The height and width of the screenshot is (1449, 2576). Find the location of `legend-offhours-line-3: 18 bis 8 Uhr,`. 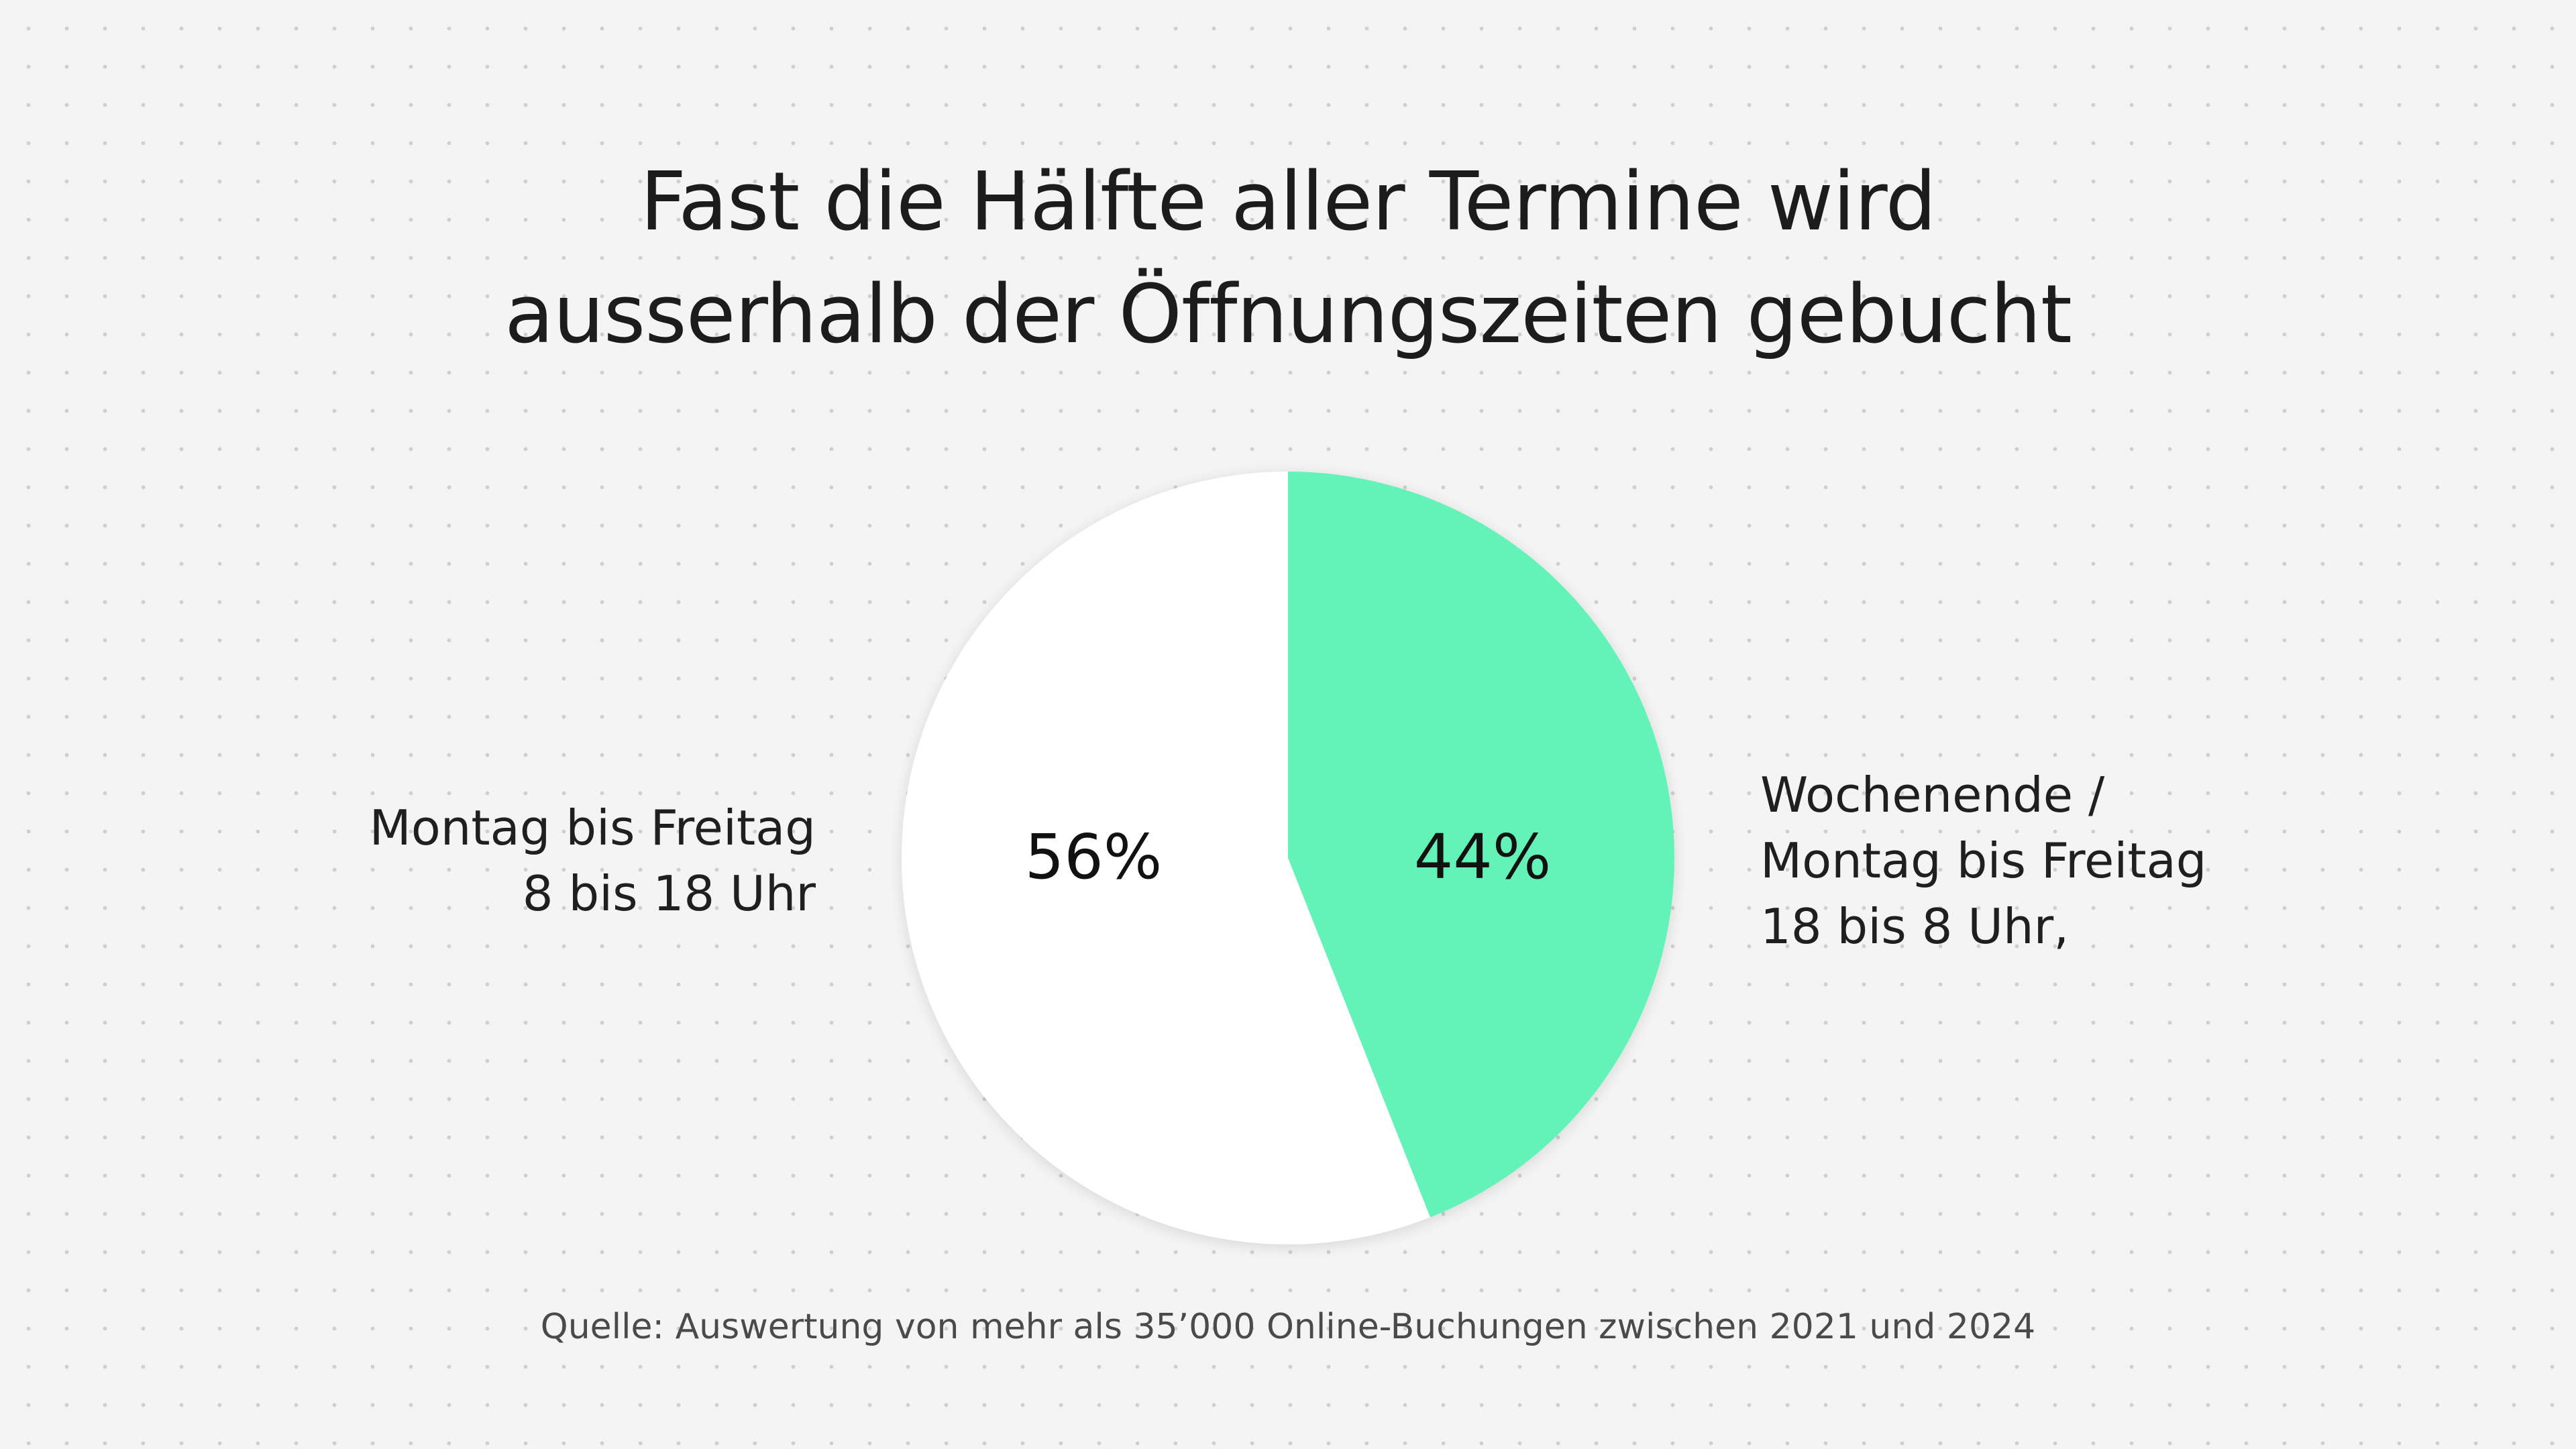

legend-offhours-line-3: 18 bis 8 Uhr, is located at coordinates (1915, 926).